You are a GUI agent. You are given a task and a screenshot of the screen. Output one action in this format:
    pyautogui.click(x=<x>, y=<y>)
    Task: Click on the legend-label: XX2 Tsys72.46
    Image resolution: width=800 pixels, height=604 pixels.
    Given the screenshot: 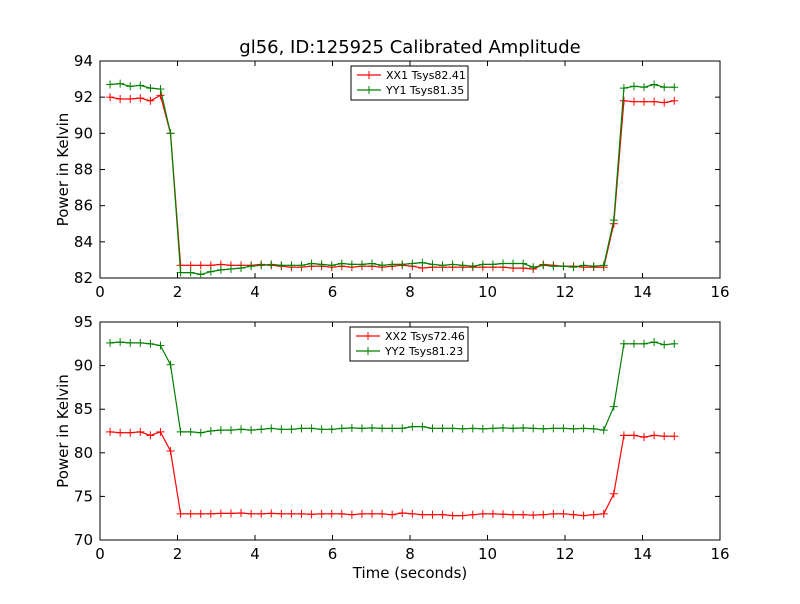 What is the action you would take?
    pyautogui.click(x=425, y=336)
    